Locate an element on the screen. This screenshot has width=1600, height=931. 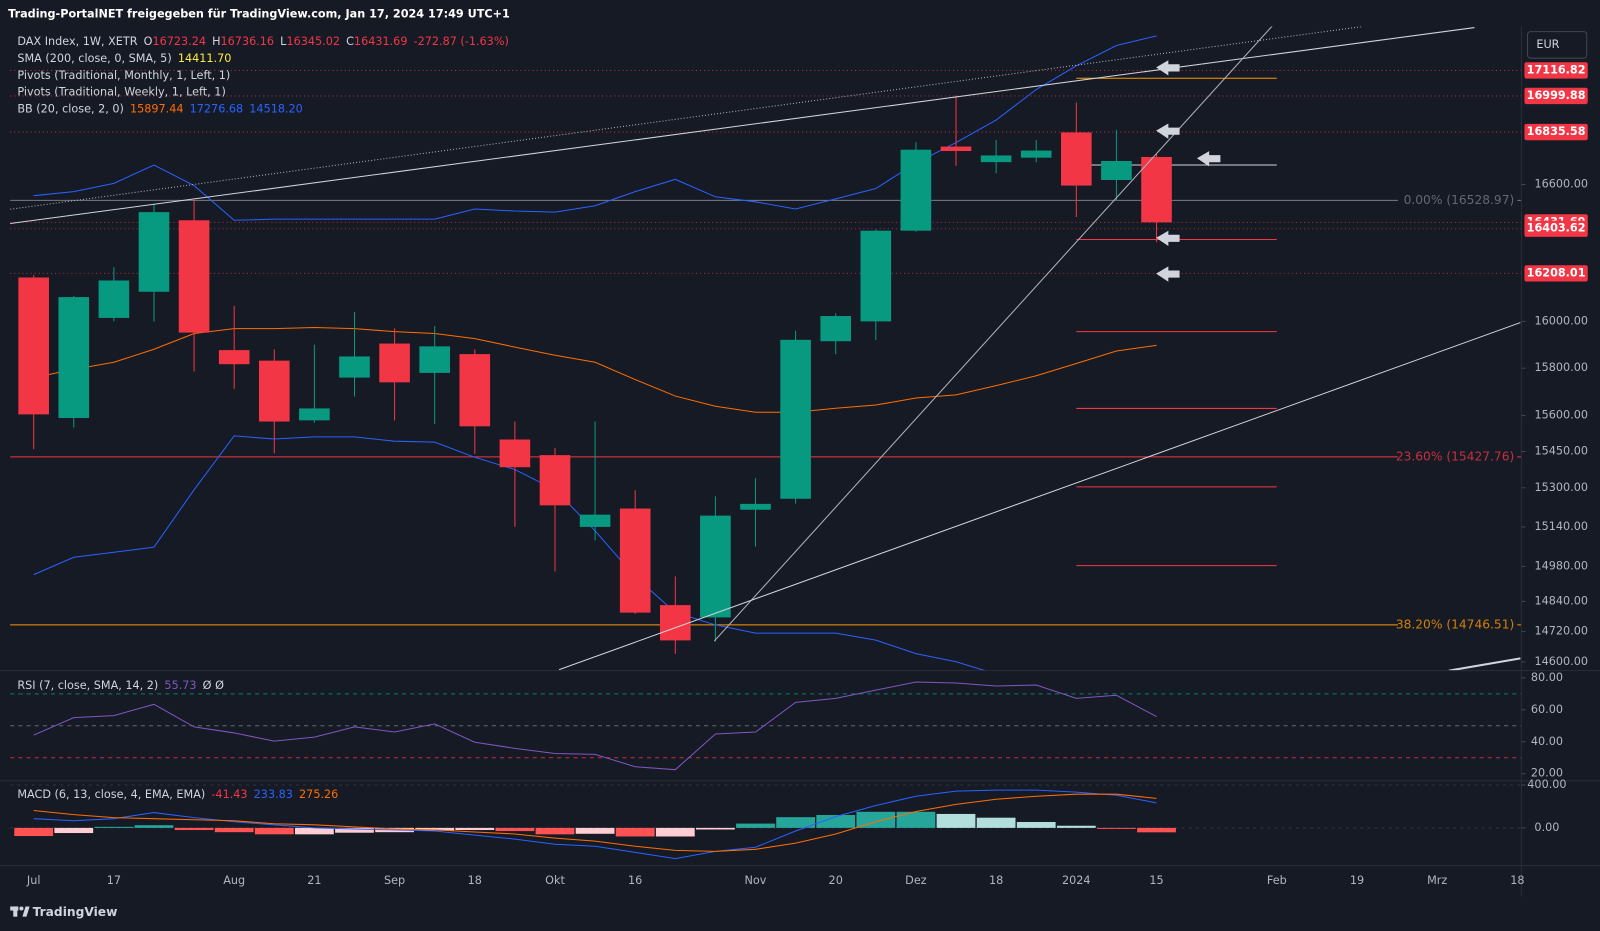
legend-value: 16736.16 is located at coordinates (248, 41).